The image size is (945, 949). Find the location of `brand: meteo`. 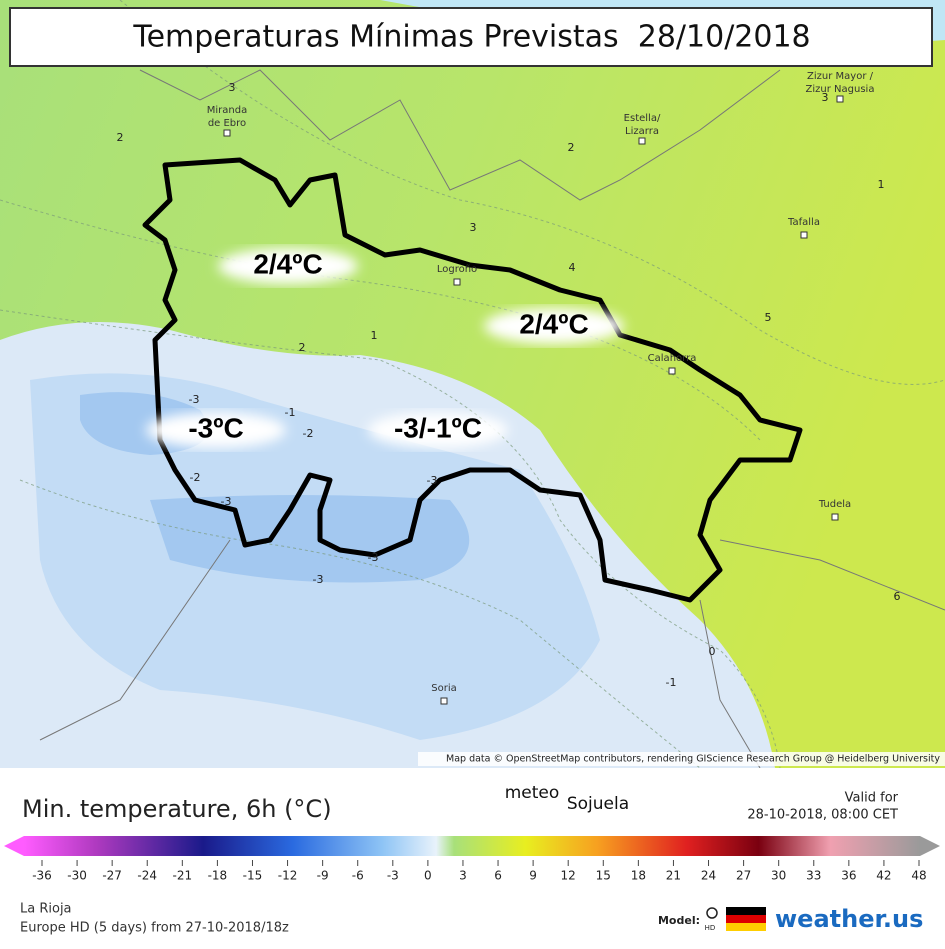

brand: meteo is located at coordinates (532, 793).